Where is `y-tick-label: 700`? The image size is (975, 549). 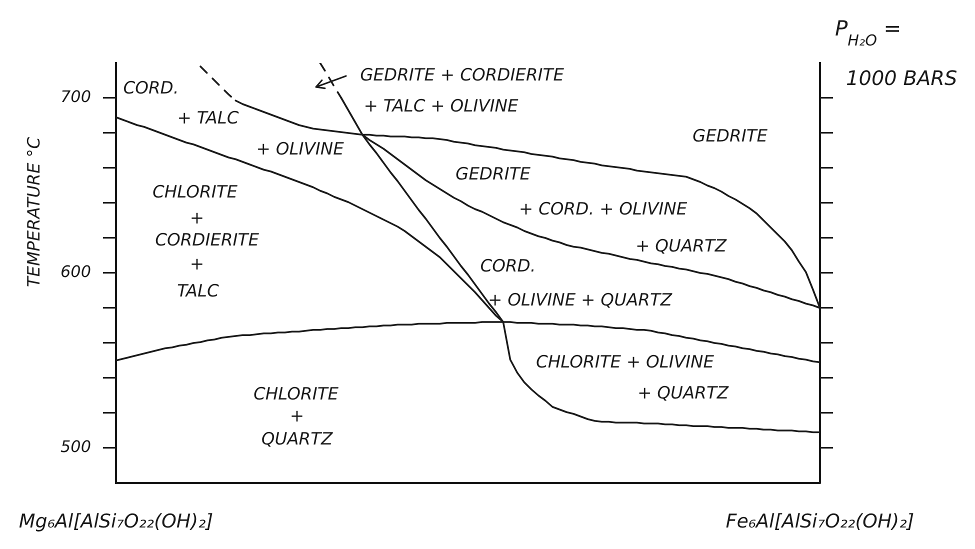
y-tick-label: 700 is located at coordinates (75, 96).